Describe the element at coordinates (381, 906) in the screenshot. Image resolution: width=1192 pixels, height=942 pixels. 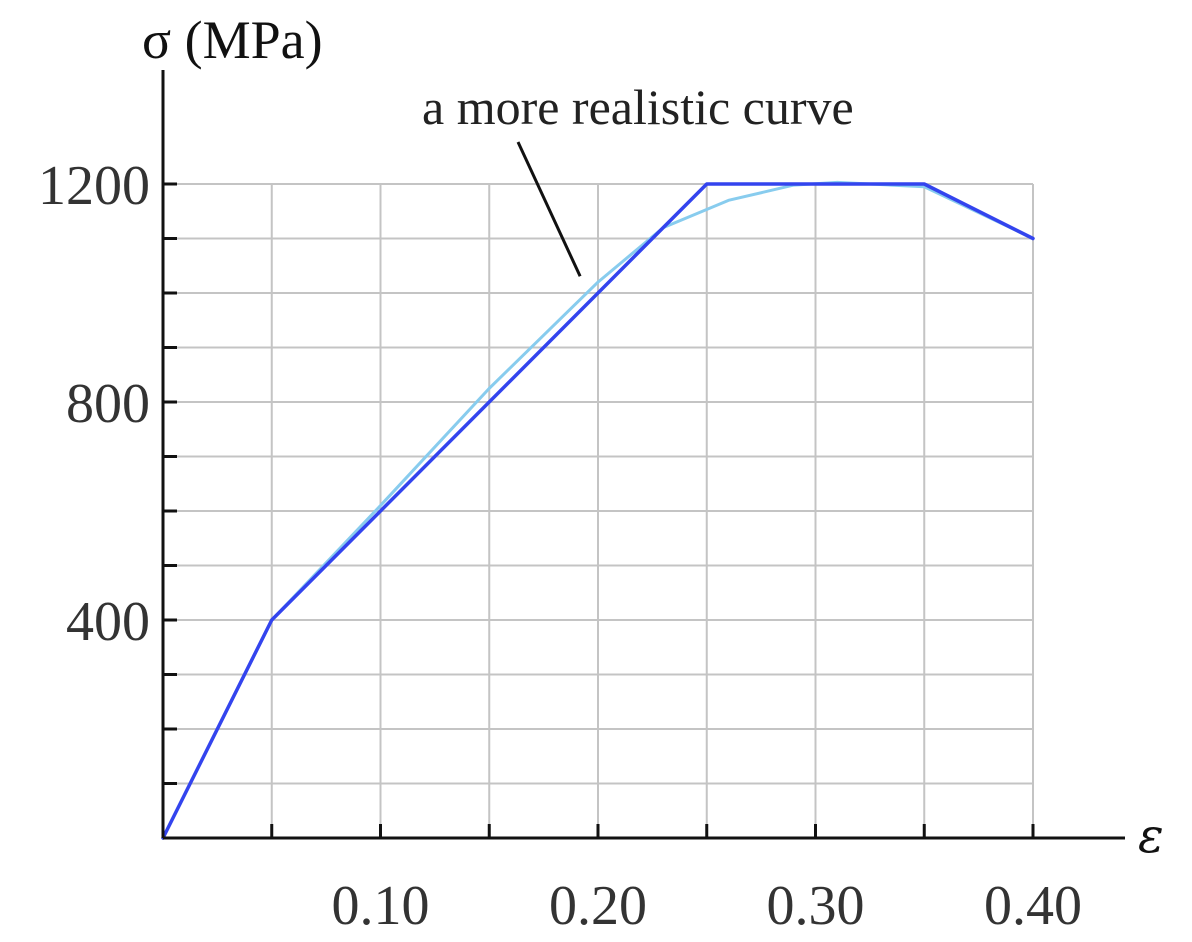
I see `x-tick-label: 0.10` at that location.